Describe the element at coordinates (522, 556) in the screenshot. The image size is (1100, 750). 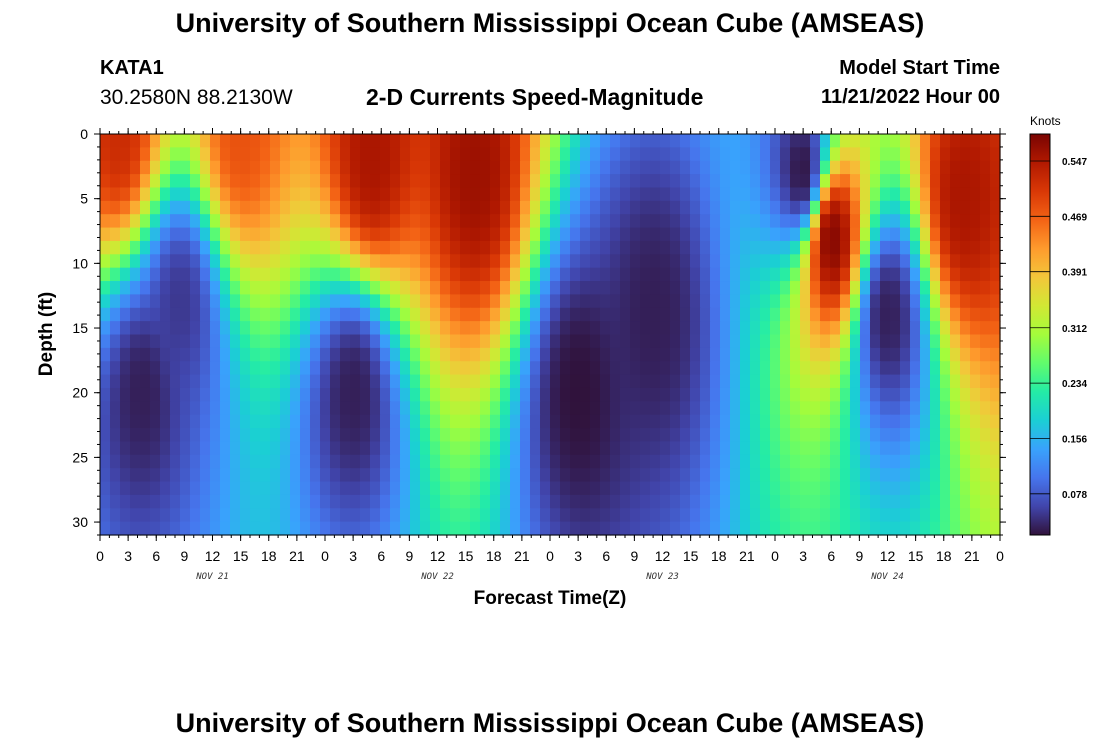
I see `x-tick-label: 21` at that location.